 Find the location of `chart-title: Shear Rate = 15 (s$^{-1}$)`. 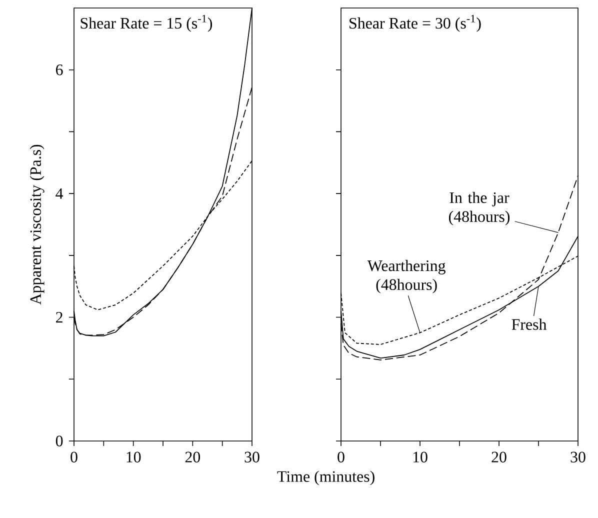

chart-title: Shear Rate = 15 (s$^{-1}$) is located at coordinates (146, 23).